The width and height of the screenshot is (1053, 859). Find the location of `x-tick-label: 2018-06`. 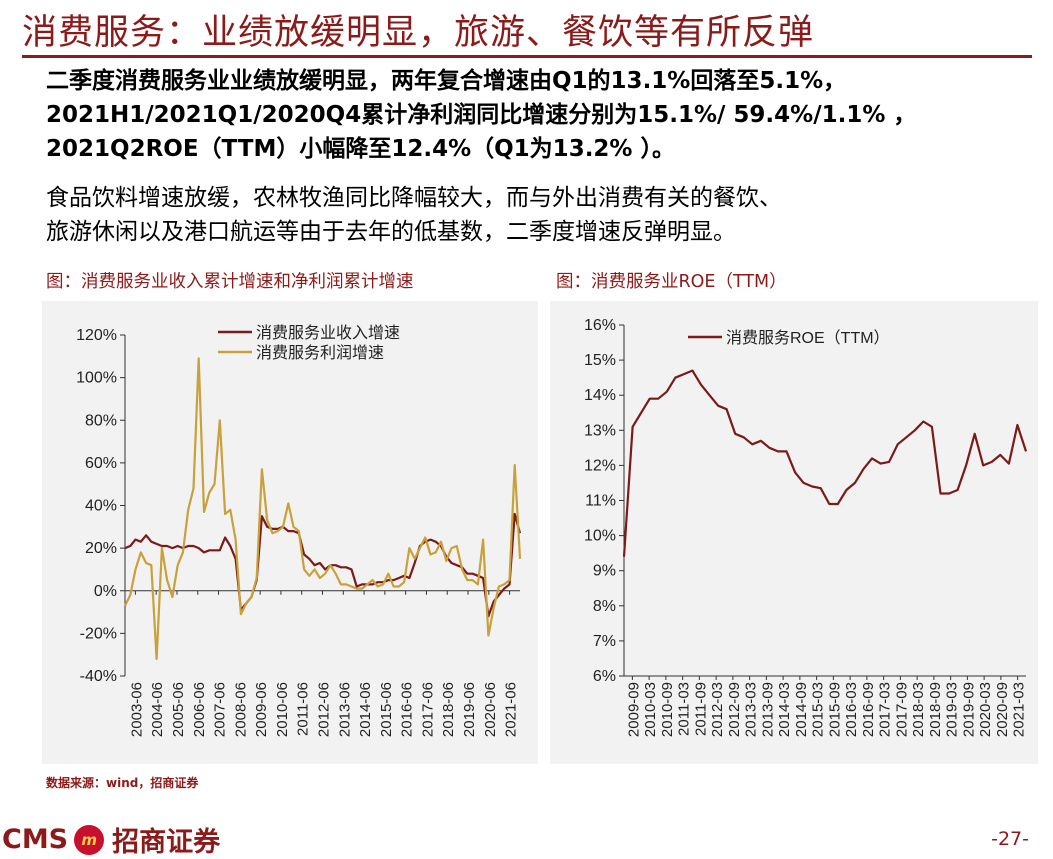

x-tick-label: 2018-06 is located at coordinates (448, 709).